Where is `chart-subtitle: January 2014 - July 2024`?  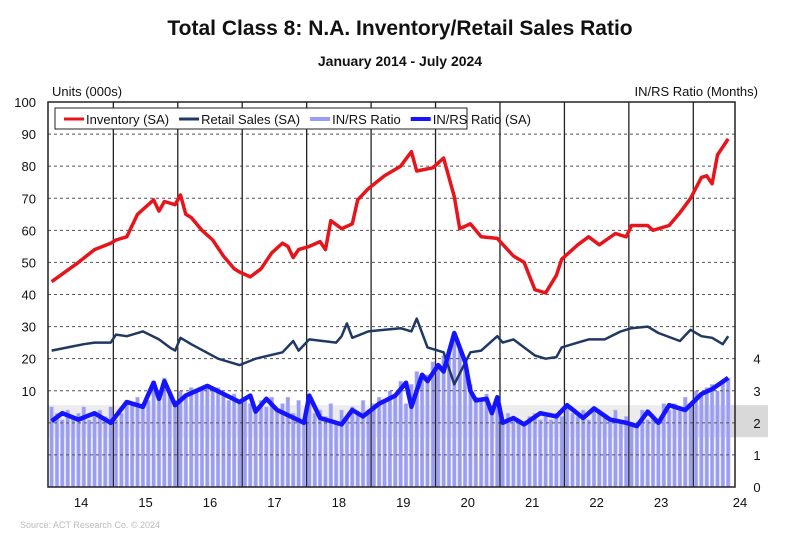
chart-subtitle: January 2014 - July 2024 is located at coordinates (400, 61).